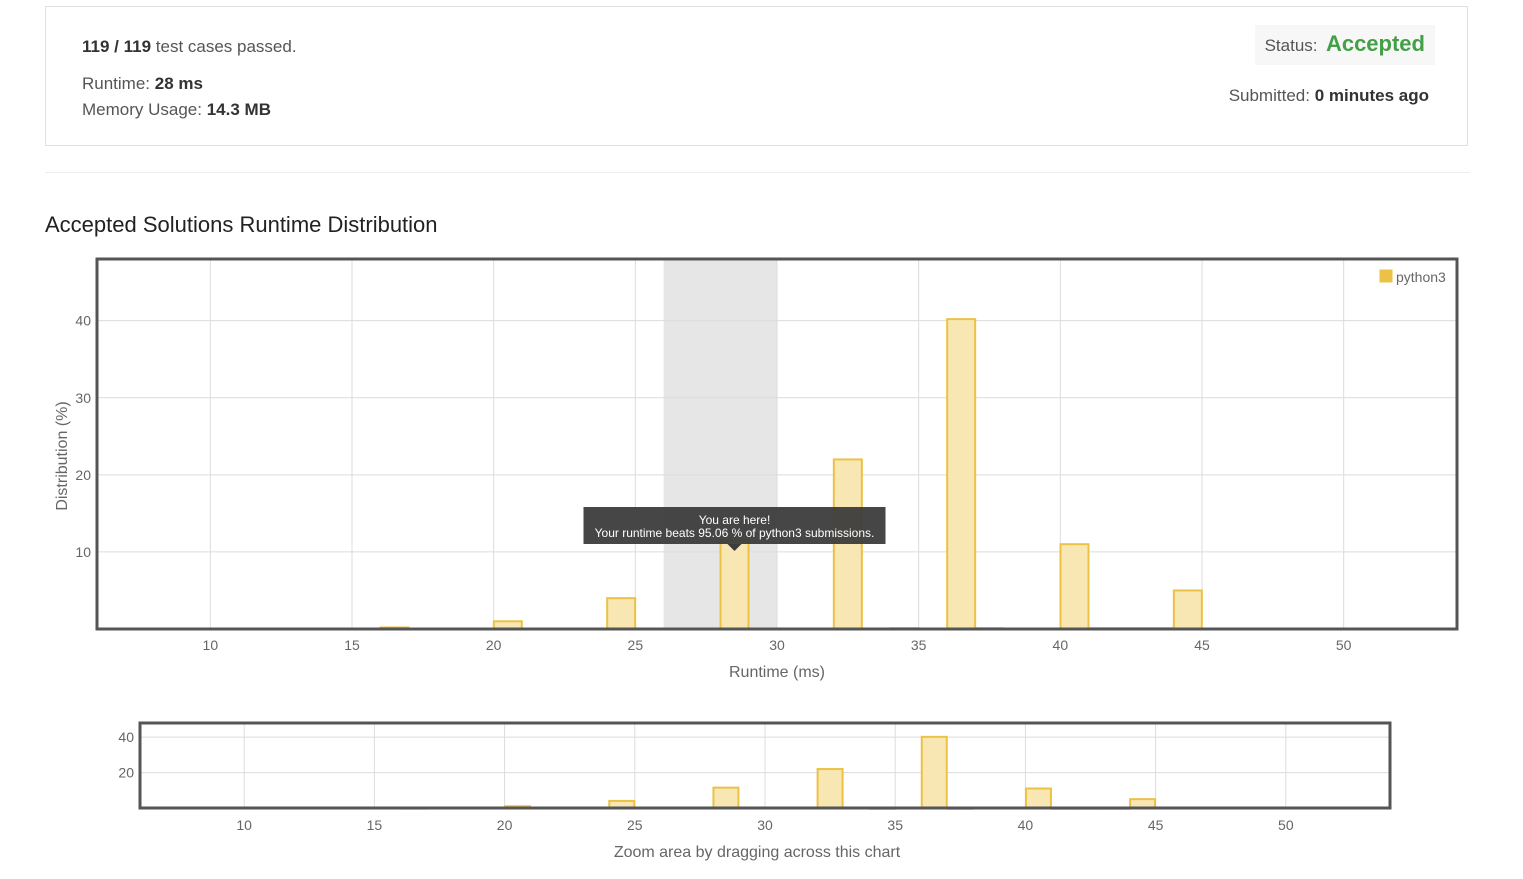  What do you see at coordinates (117, 46) in the screenshot?
I see `cases-passed-count: 119 / 119` at bounding box center [117, 46].